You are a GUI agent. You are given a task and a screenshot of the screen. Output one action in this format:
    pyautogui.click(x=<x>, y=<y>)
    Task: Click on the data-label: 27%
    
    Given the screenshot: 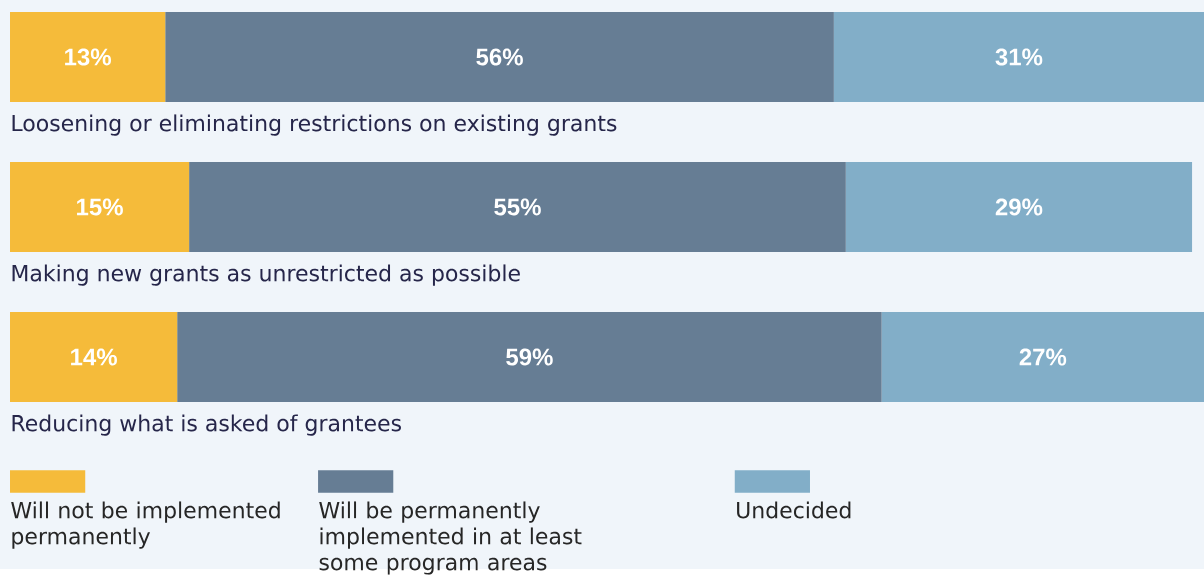 What is the action you would take?
    pyautogui.click(x=1043, y=357)
    